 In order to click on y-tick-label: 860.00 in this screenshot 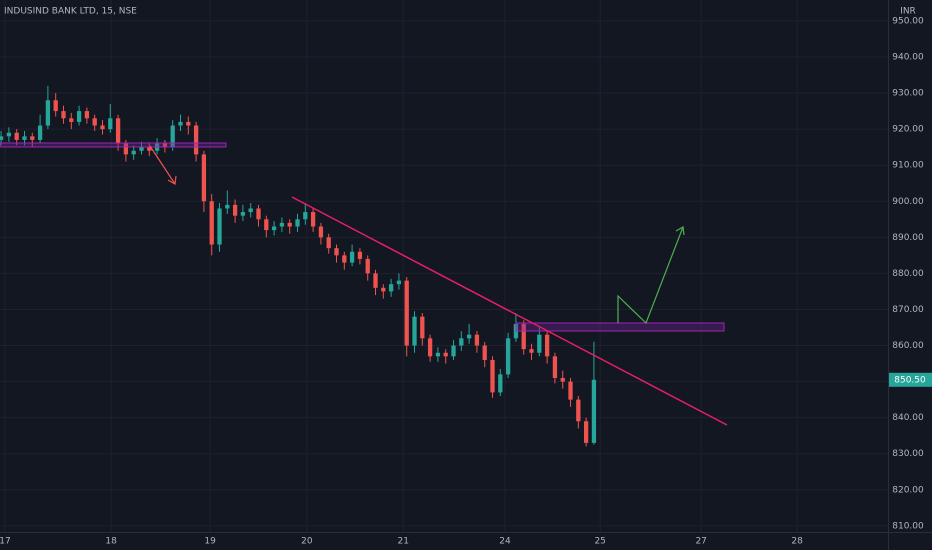, I will do `click(908, 346)`.